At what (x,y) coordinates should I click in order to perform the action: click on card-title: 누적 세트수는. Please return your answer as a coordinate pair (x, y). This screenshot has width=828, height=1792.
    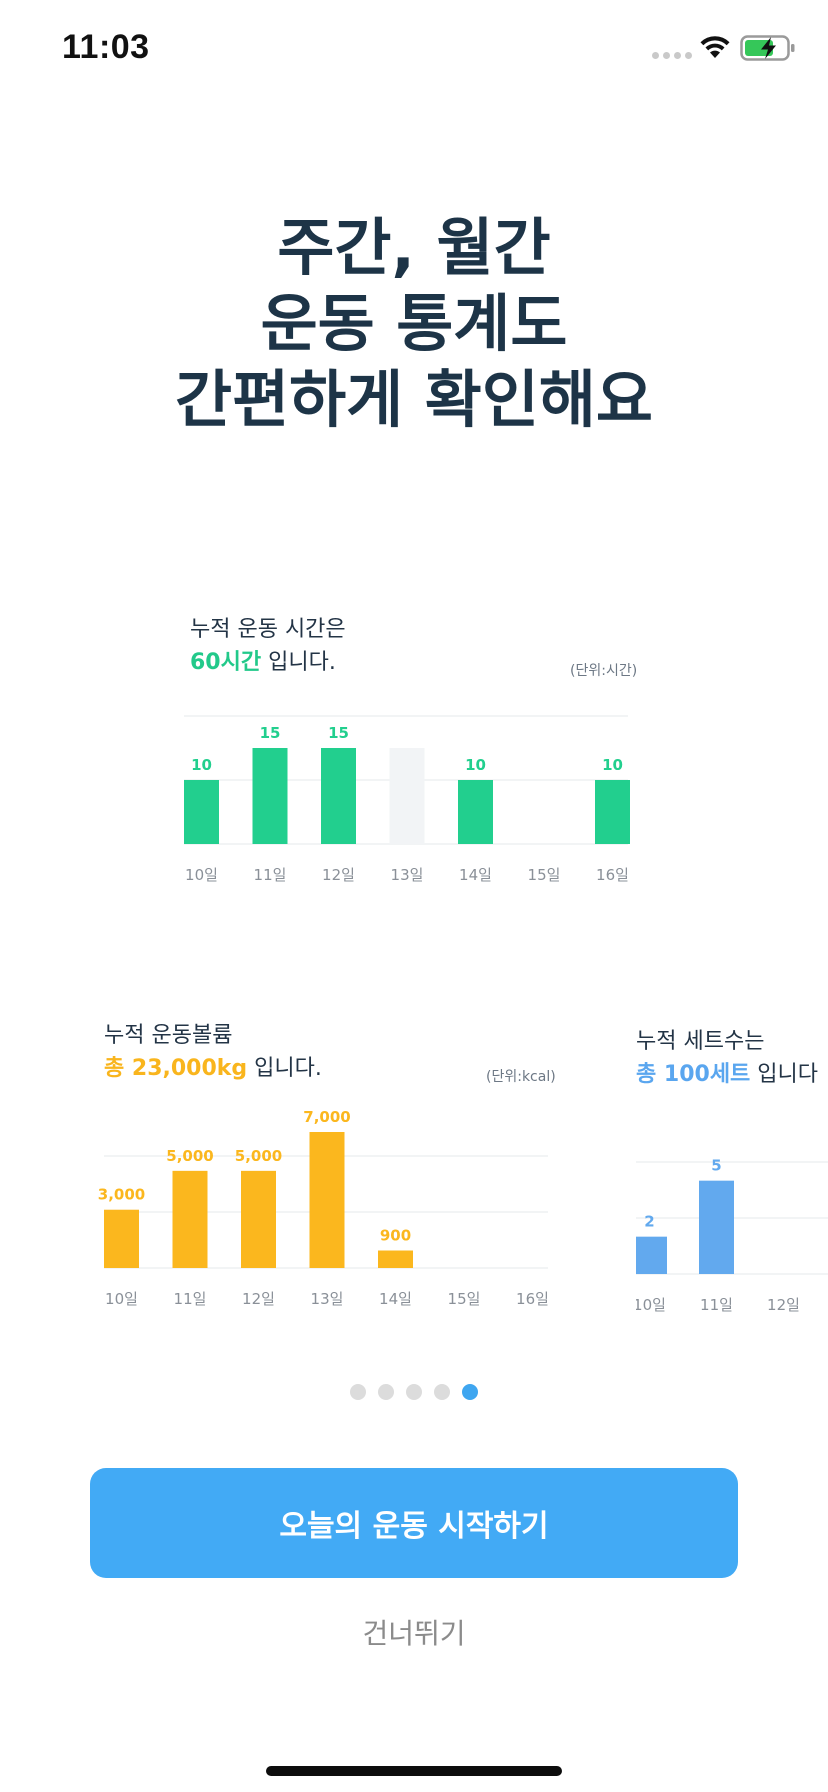
    Looking at the image, I should click on (700, 1041).